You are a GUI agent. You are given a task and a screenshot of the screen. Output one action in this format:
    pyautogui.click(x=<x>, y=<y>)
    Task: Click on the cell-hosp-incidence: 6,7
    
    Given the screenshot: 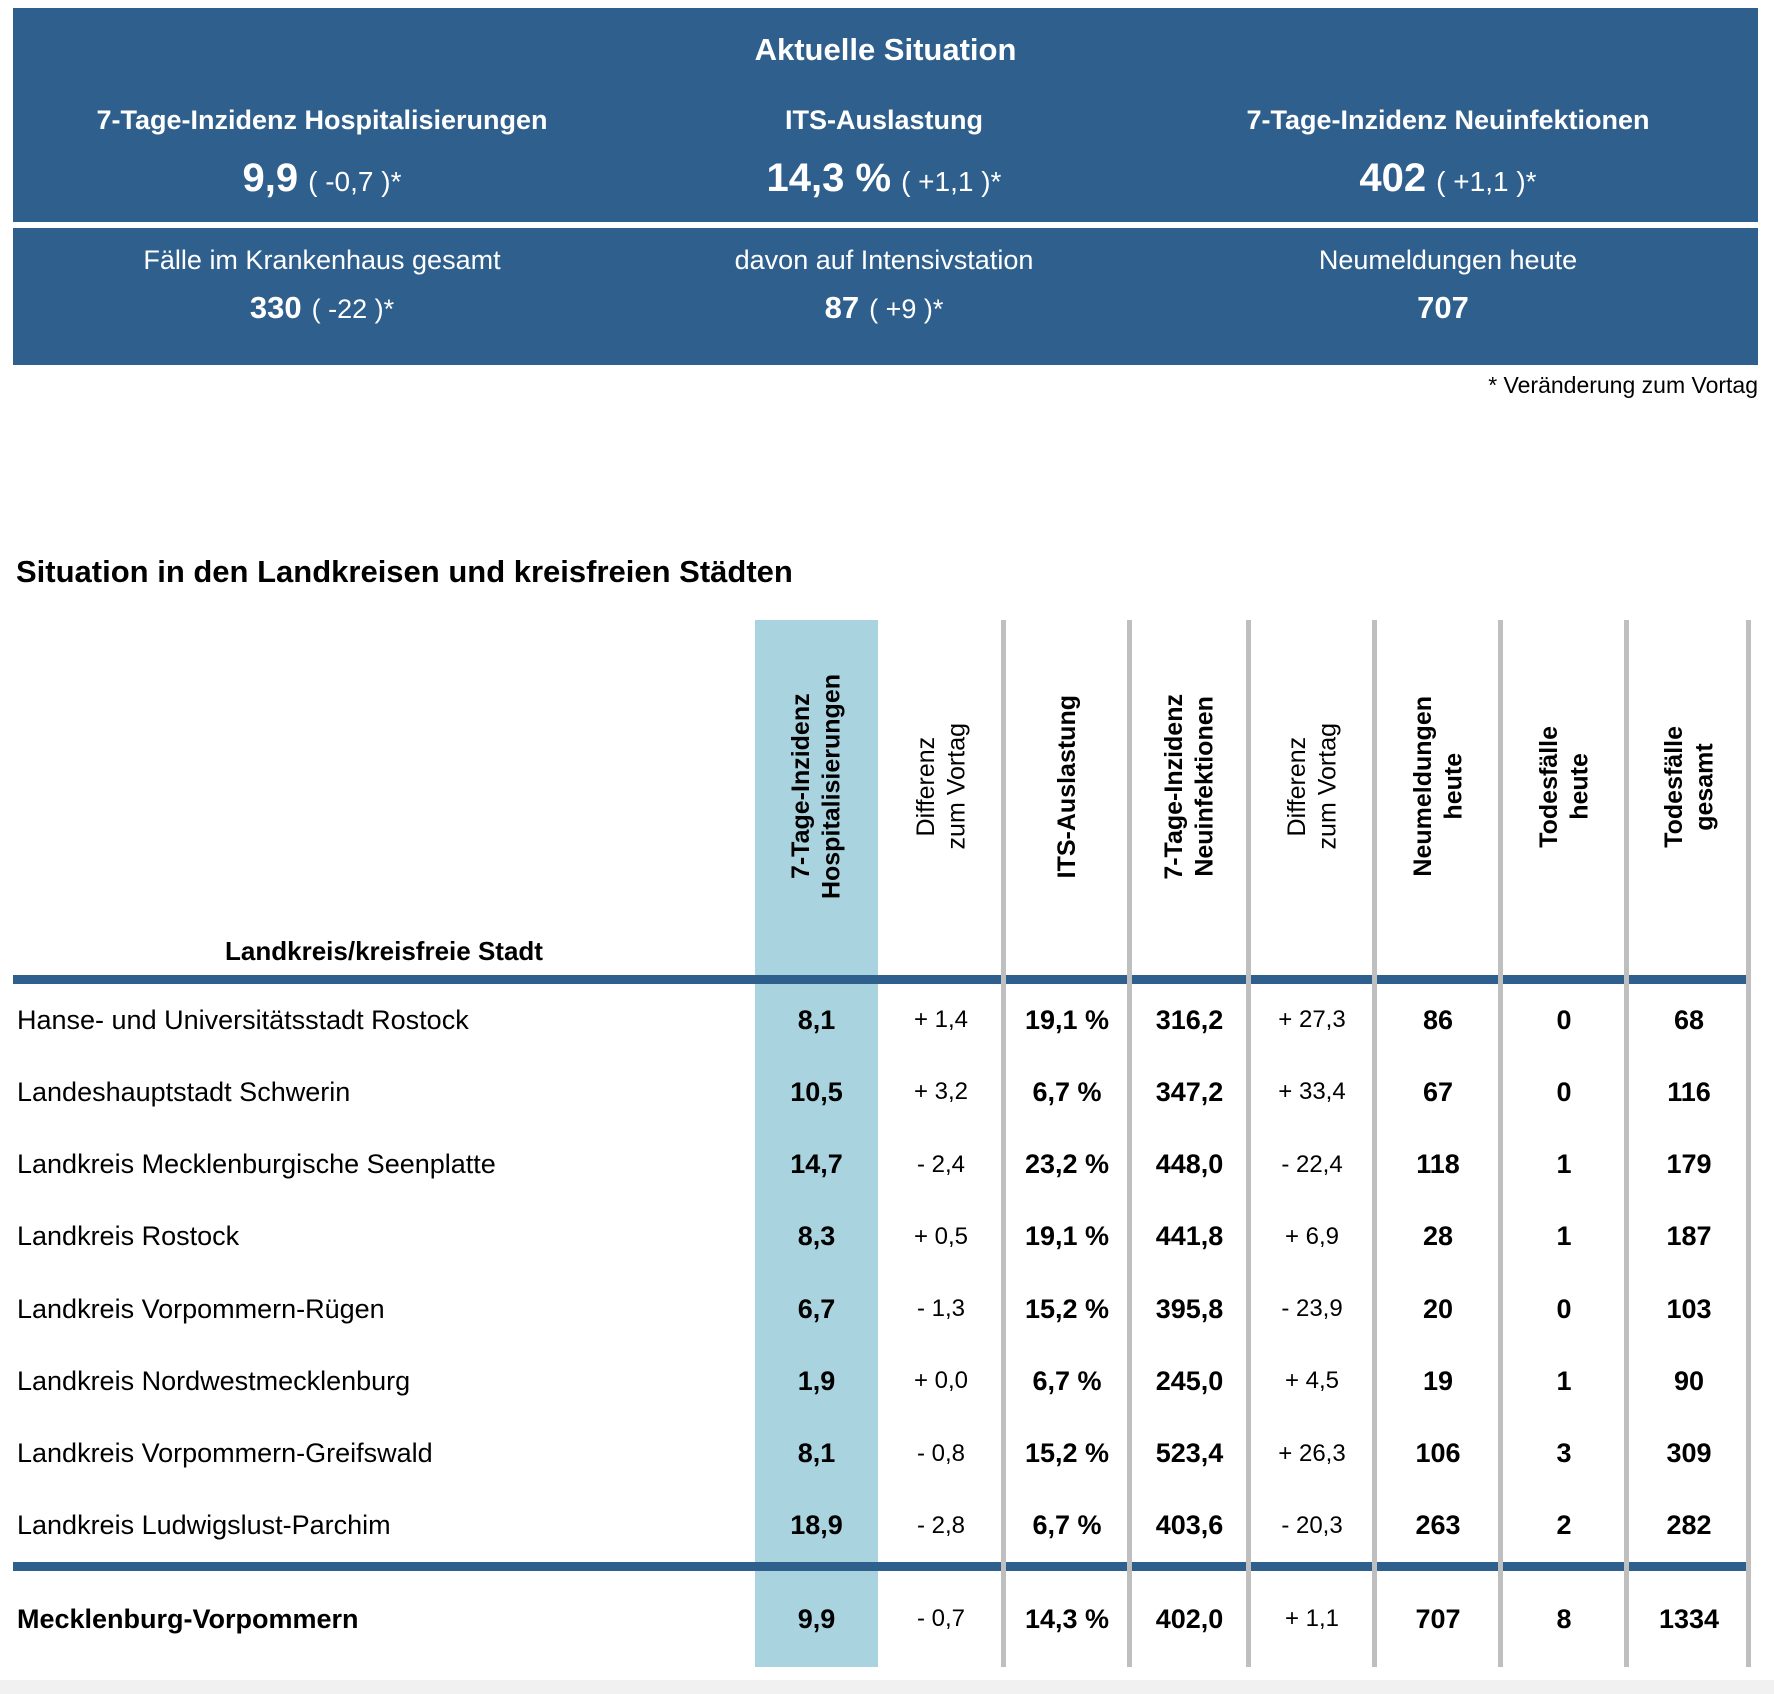 What is the action you would take?
    pyautogui.click(x=816, y=1308)
    